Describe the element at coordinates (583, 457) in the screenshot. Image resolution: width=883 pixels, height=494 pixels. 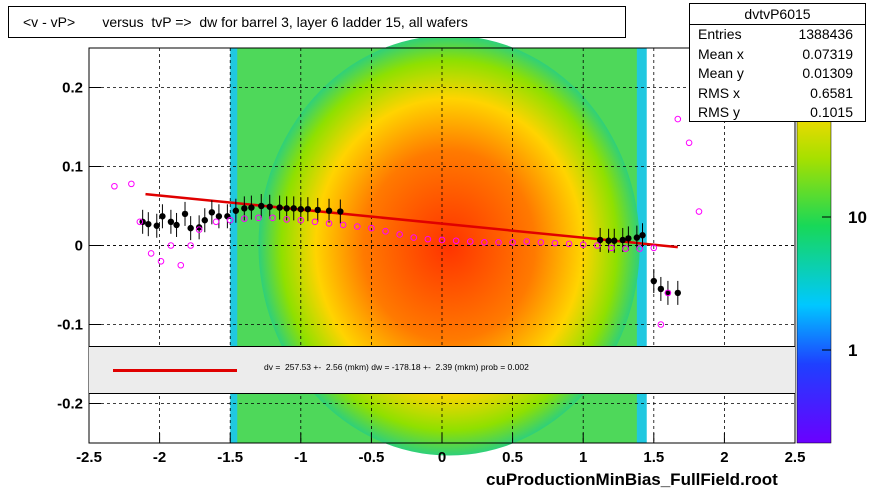
I see `x-tick-label: 1` at that location.